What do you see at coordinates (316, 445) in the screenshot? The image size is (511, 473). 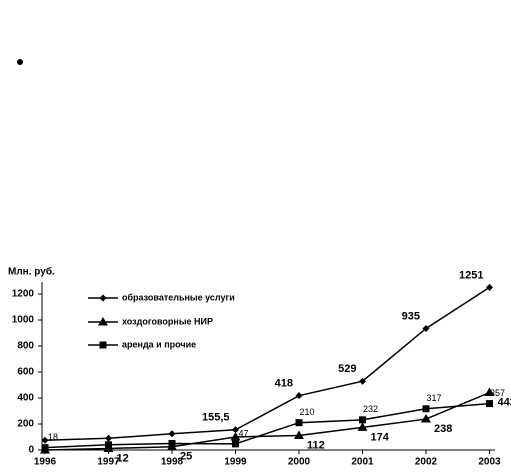 I see `value-label: 112` at bounding box center [316, 445].